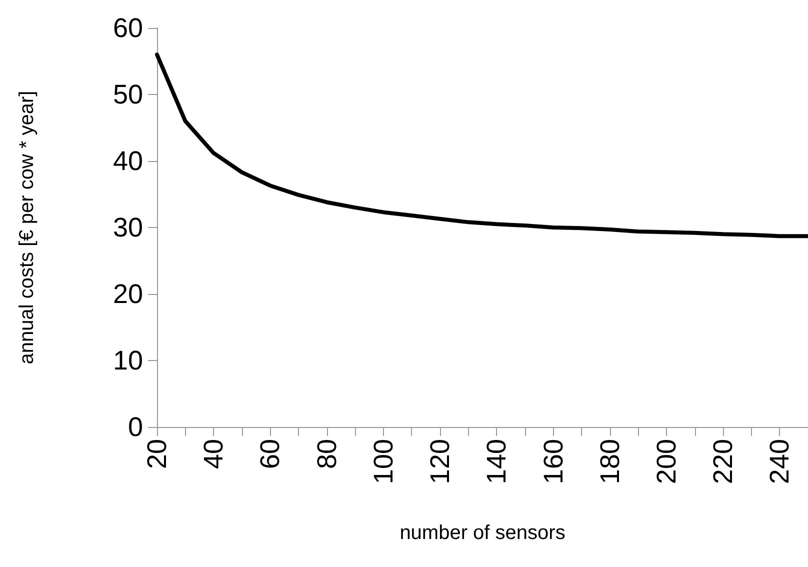  I want to click on y-tick-label: 40, so click(127, 161).